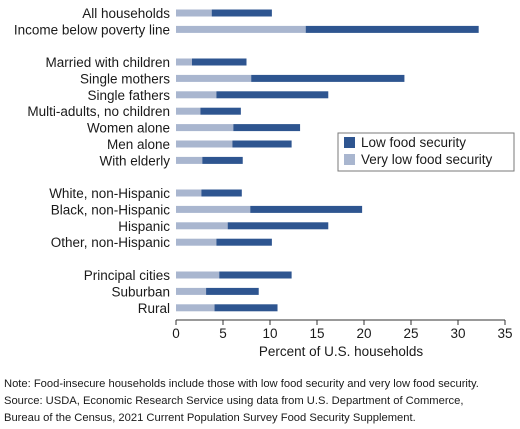  Describe the element at coordinates (413, 142) in the screenshot. I see `legend-label: Low food security` at that location.